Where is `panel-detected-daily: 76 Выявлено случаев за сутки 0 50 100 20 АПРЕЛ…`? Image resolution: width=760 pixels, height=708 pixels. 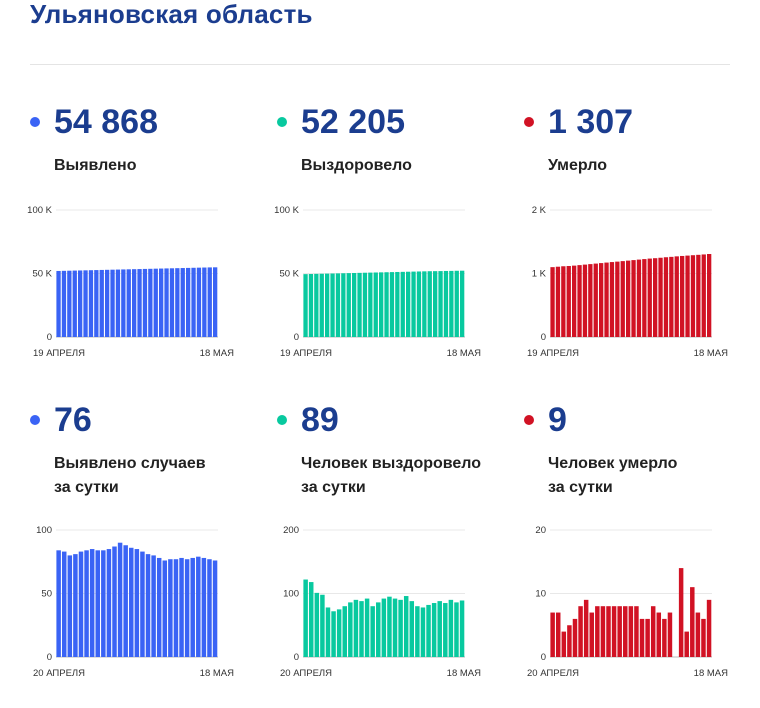
panel-detected-daily: 76 Выявлено случаев за сутки 0 50 100 20 АПРЕЛ… is located at coordinates (140, 553).